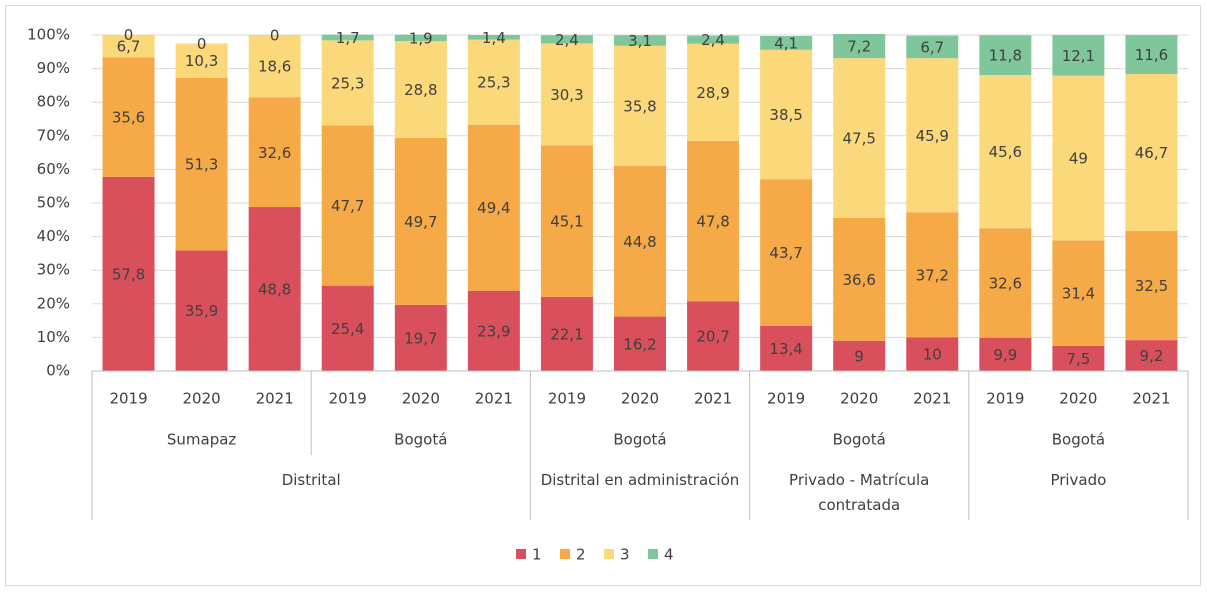  Describe the element at coordinates (53, 135) in the screenshot. I see `y-tick-label: 70%` at that location.